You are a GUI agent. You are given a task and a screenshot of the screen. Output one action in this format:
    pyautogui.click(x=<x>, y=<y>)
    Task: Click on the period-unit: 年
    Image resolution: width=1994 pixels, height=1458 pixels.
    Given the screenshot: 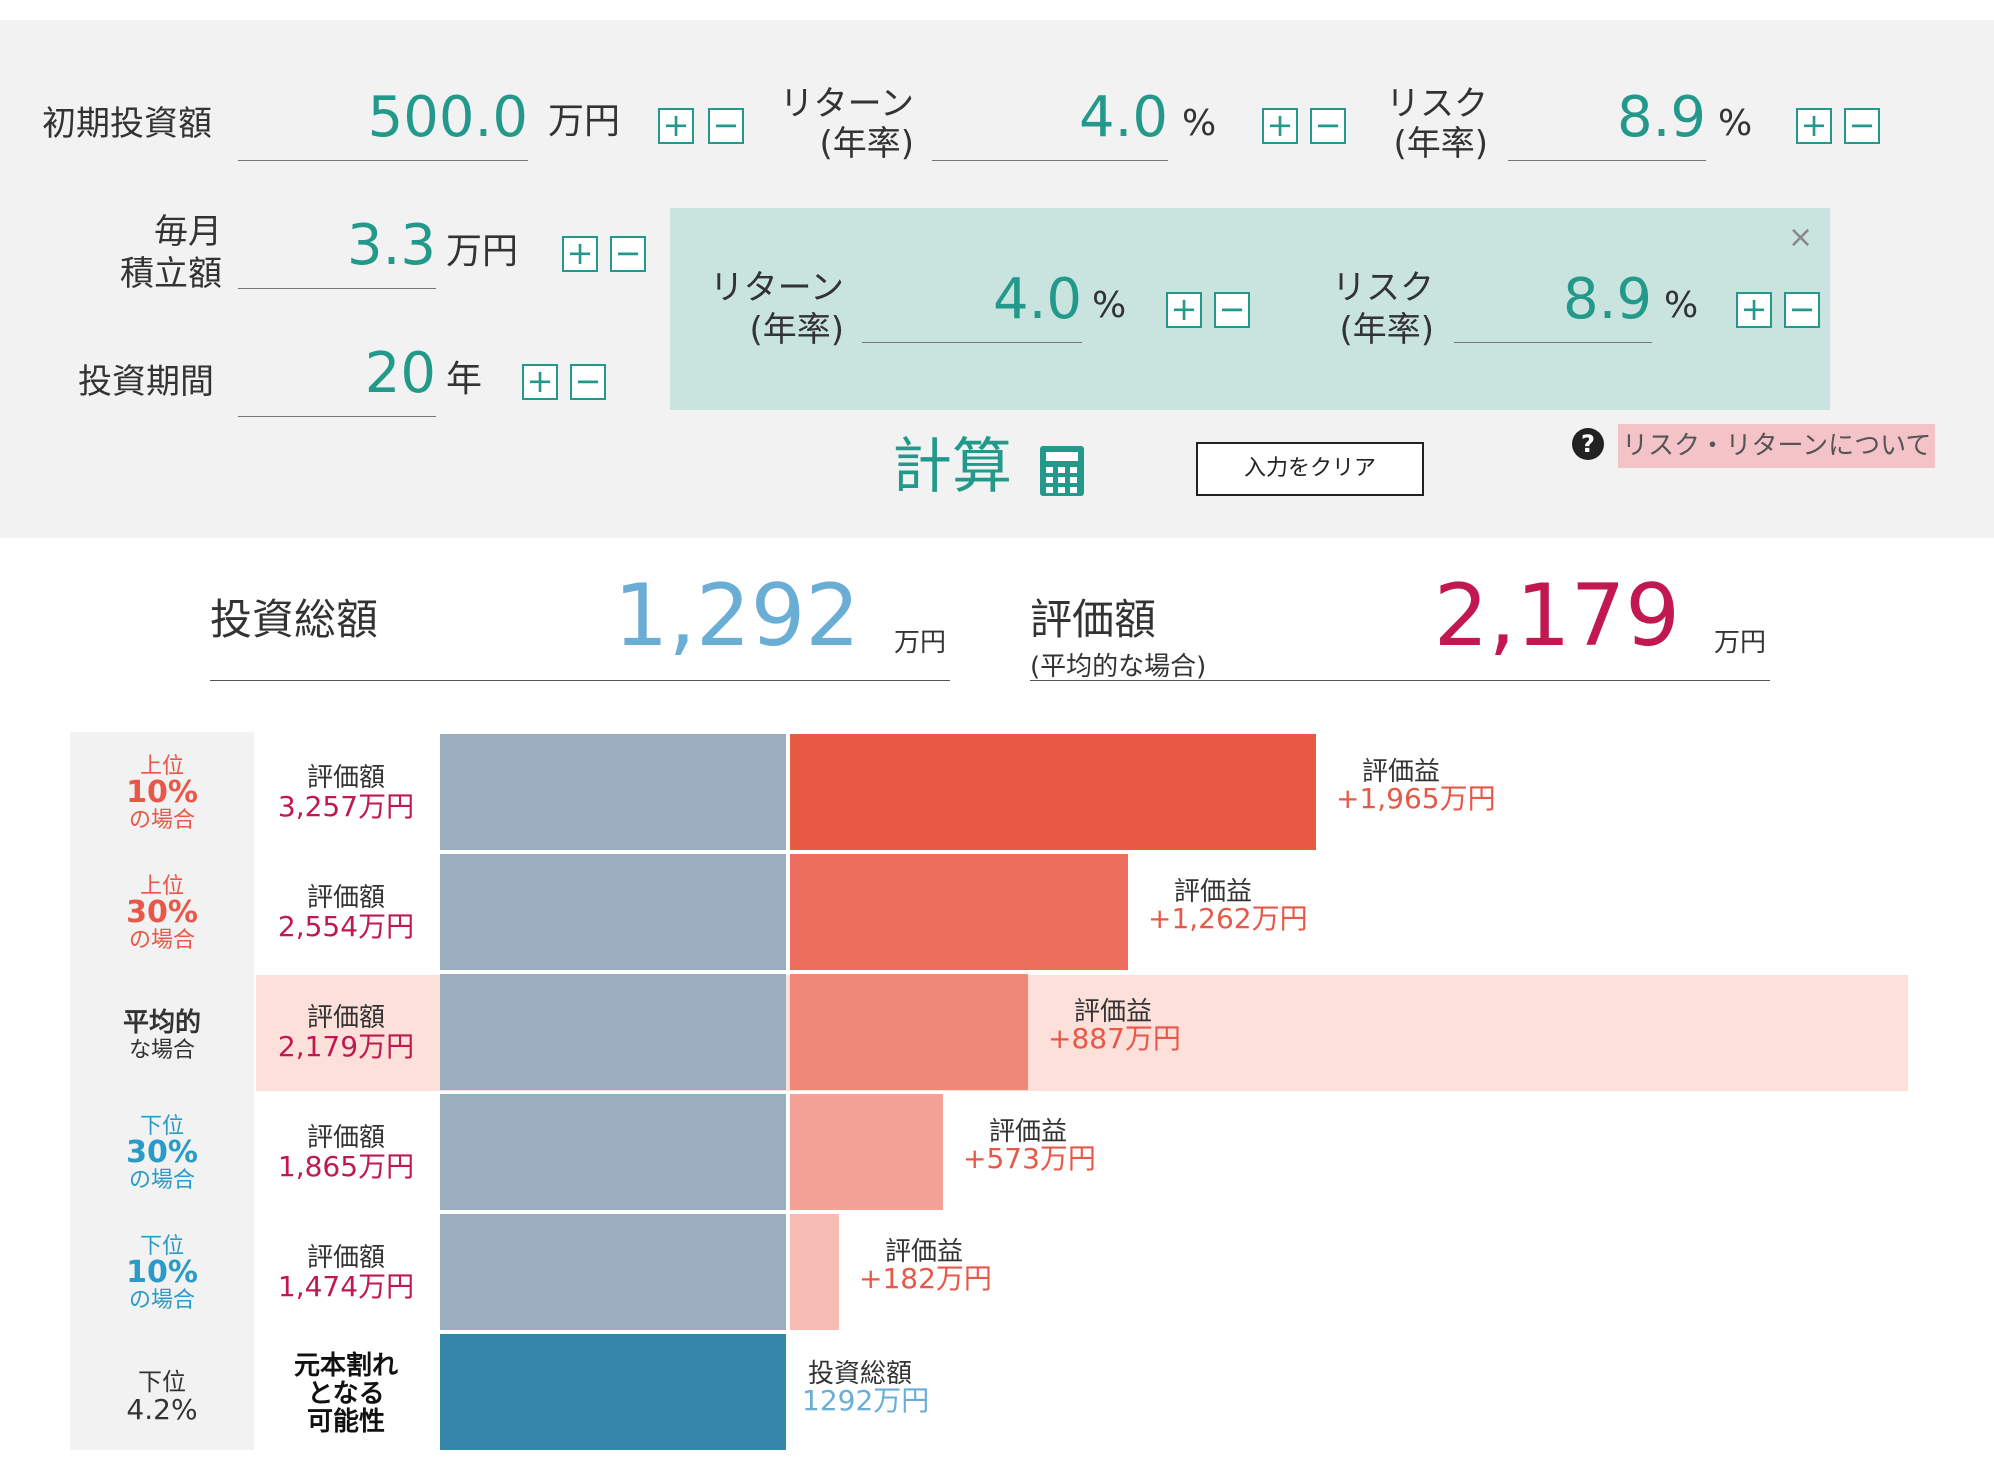 What is the action you would take?
    pyautogui.click(x=464, y=379)
    